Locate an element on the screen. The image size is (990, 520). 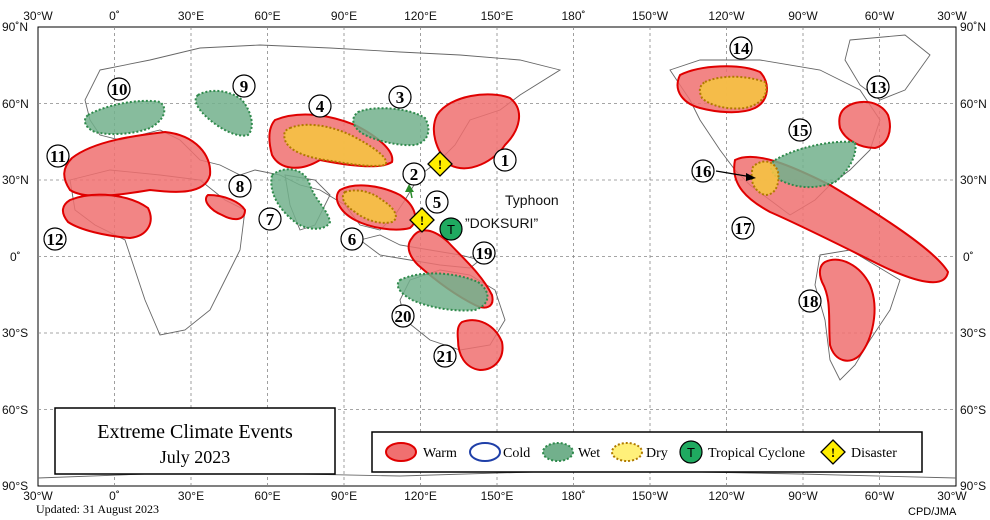
event-marker-17: 17 is located at coordinates (743, 228).